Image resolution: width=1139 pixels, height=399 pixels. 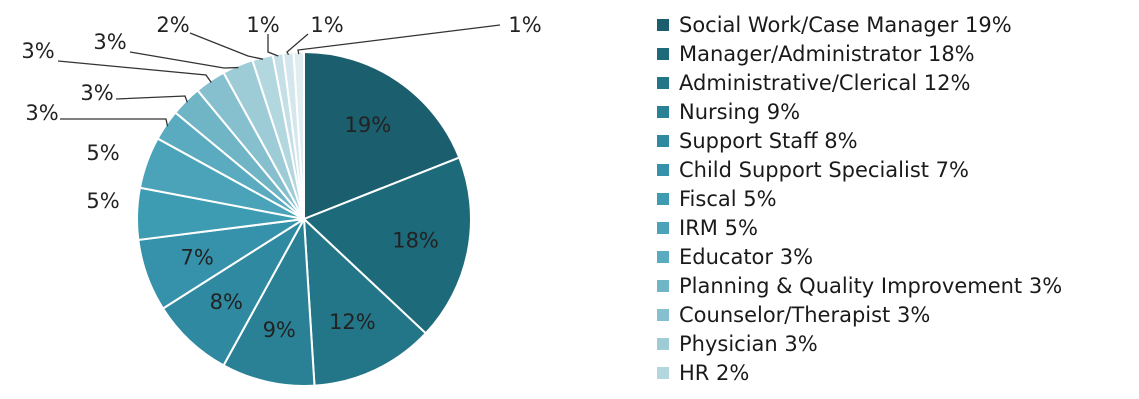 I want to click on legend-label: Counselor/Therapist 3%, so click(x=805, y=314).